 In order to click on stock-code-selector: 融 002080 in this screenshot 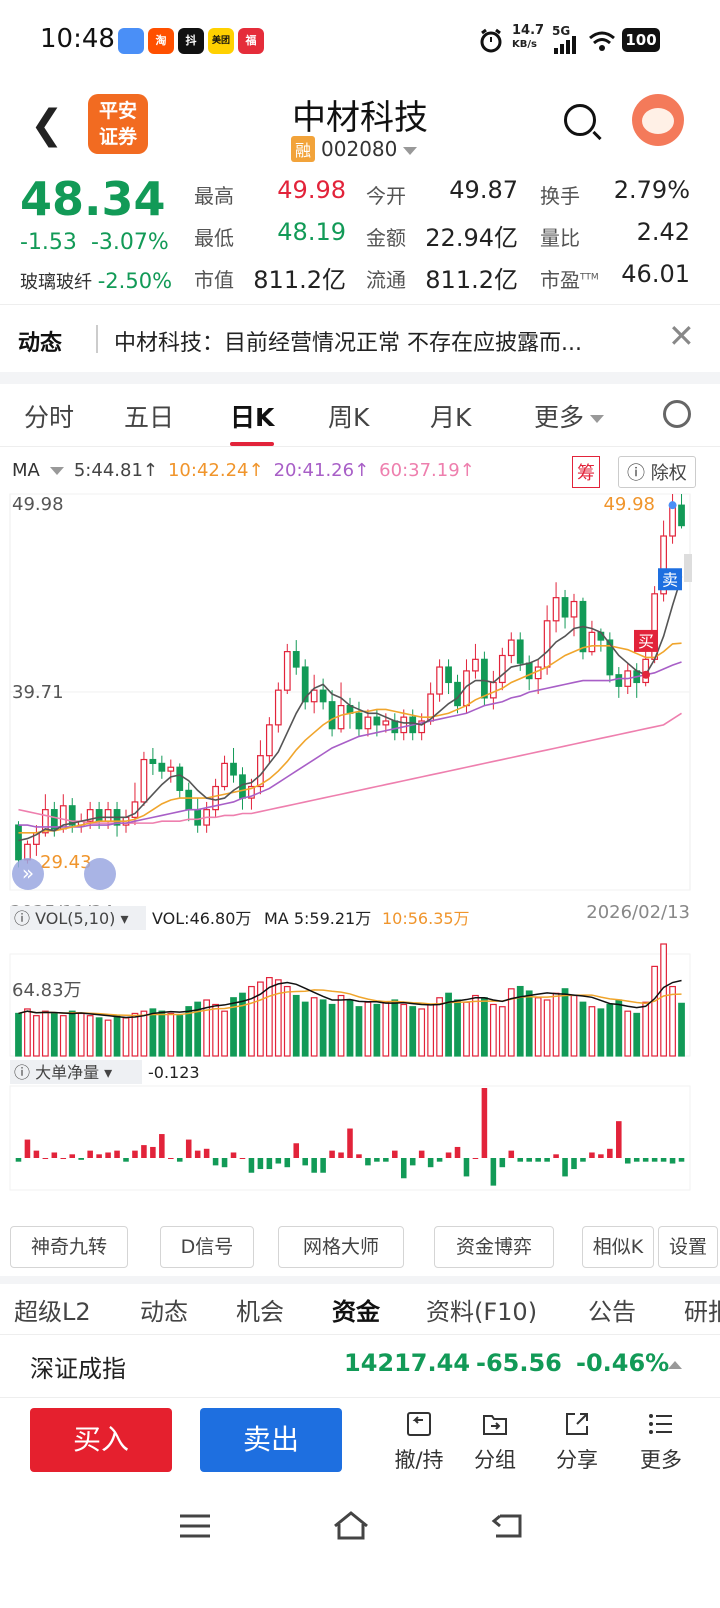, I will do `click(354, 149)`.